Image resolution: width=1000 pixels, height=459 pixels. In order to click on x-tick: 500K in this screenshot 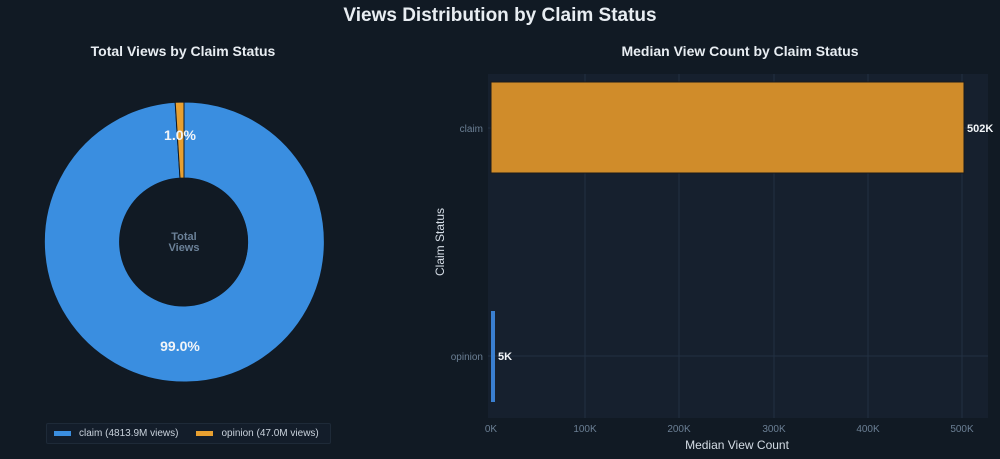, I will do `click(962, 429)`.